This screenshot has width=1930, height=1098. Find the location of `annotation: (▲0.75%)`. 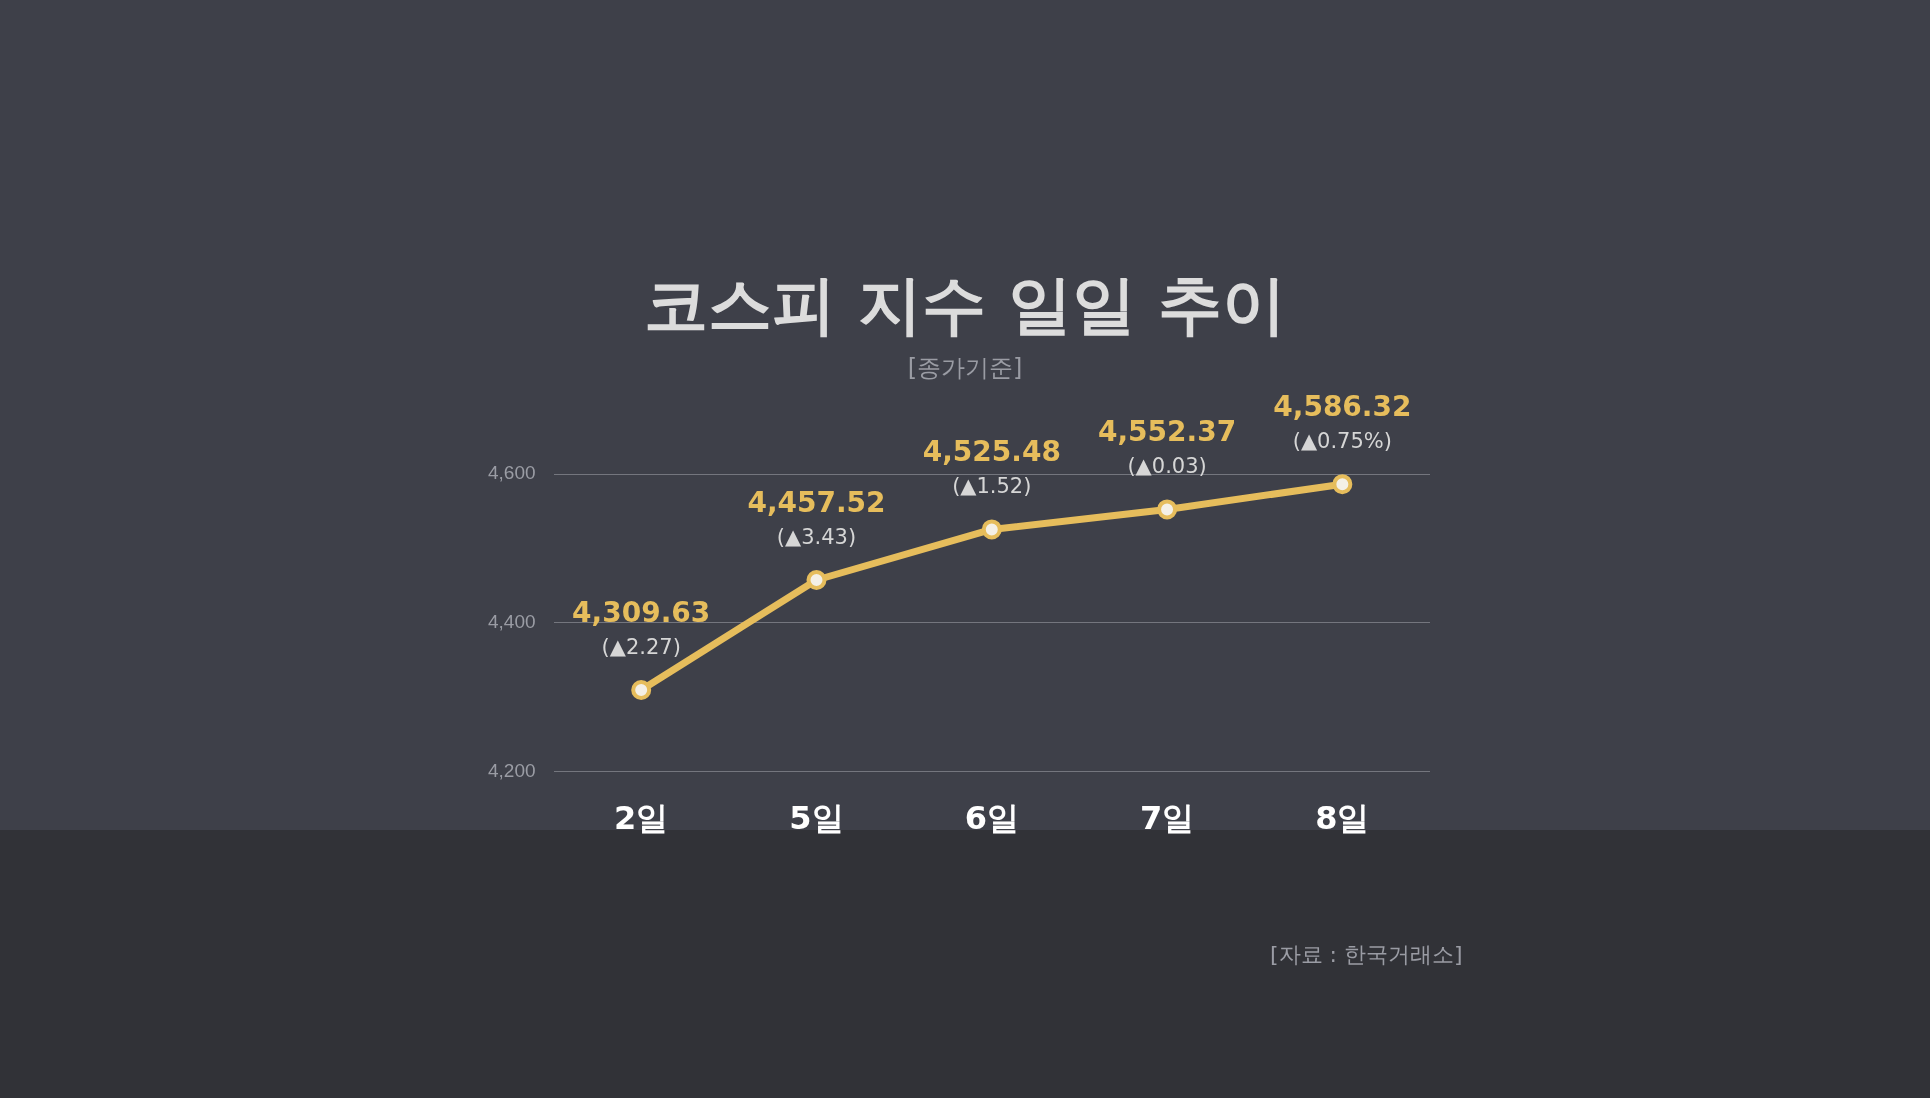

annotation: (▲0.75%) is located at coordinates (1342, 441).